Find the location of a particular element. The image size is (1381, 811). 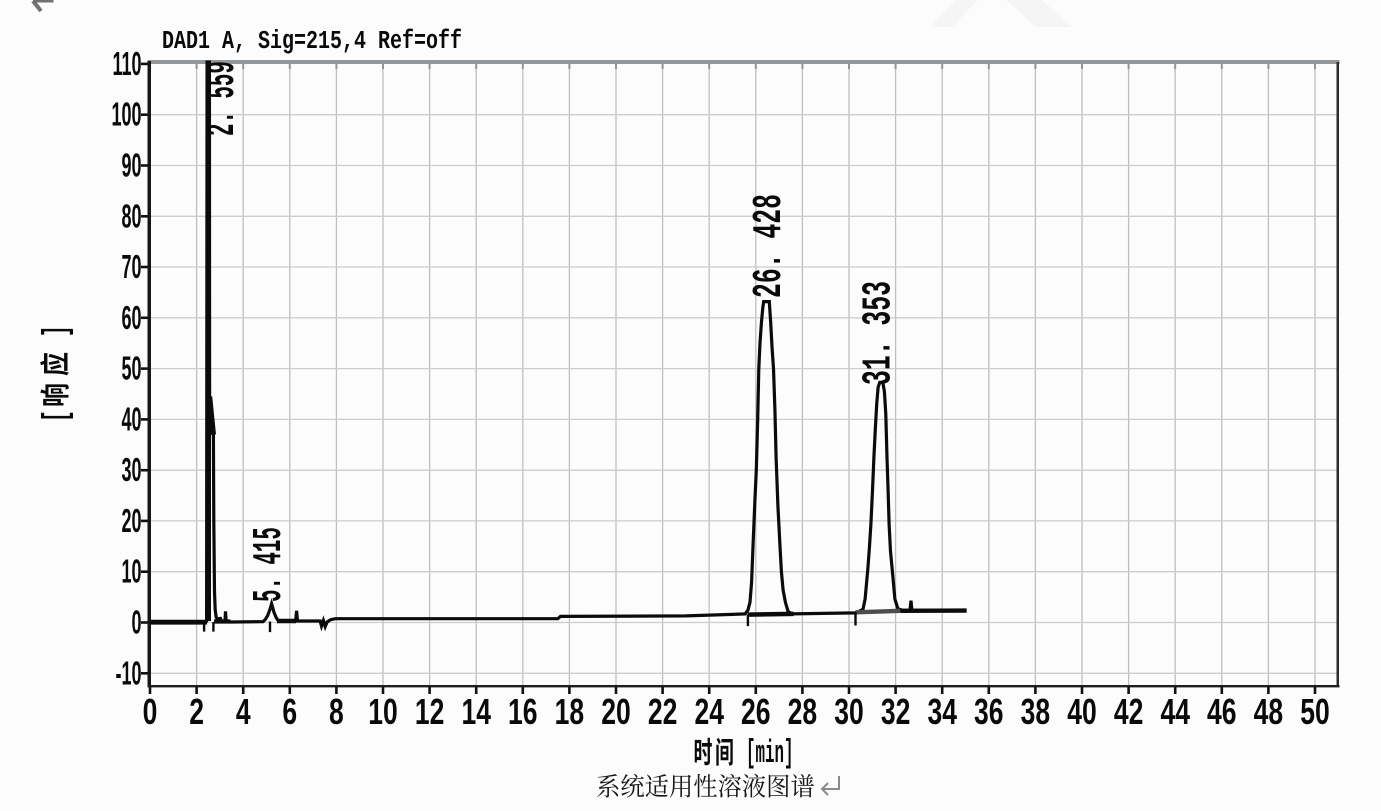

svg-text: 26. 428 is located at coordinates (770, 246).